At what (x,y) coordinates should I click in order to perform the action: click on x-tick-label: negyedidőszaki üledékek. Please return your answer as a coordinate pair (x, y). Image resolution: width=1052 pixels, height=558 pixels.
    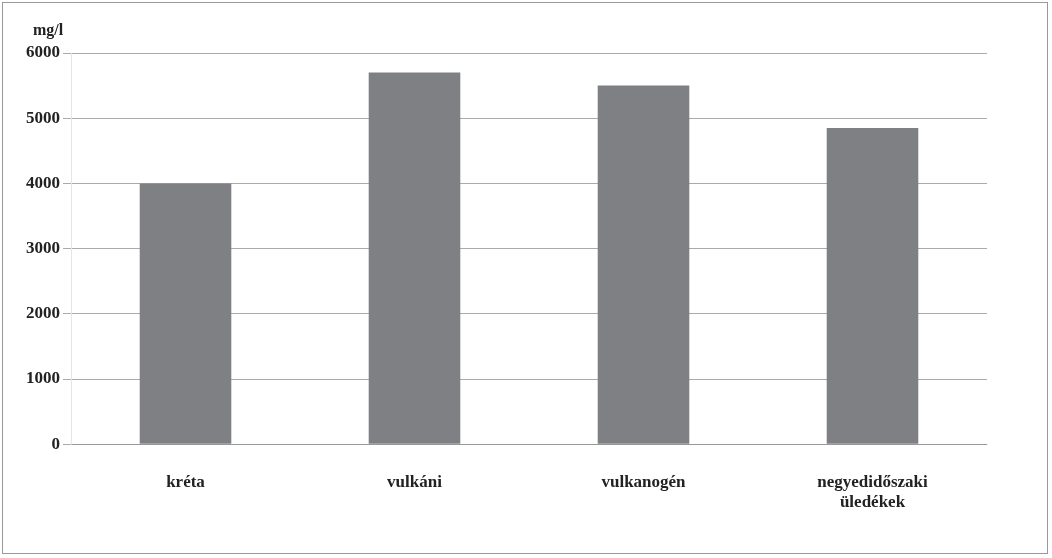
    Looking at the image, I should click on (873, 491).